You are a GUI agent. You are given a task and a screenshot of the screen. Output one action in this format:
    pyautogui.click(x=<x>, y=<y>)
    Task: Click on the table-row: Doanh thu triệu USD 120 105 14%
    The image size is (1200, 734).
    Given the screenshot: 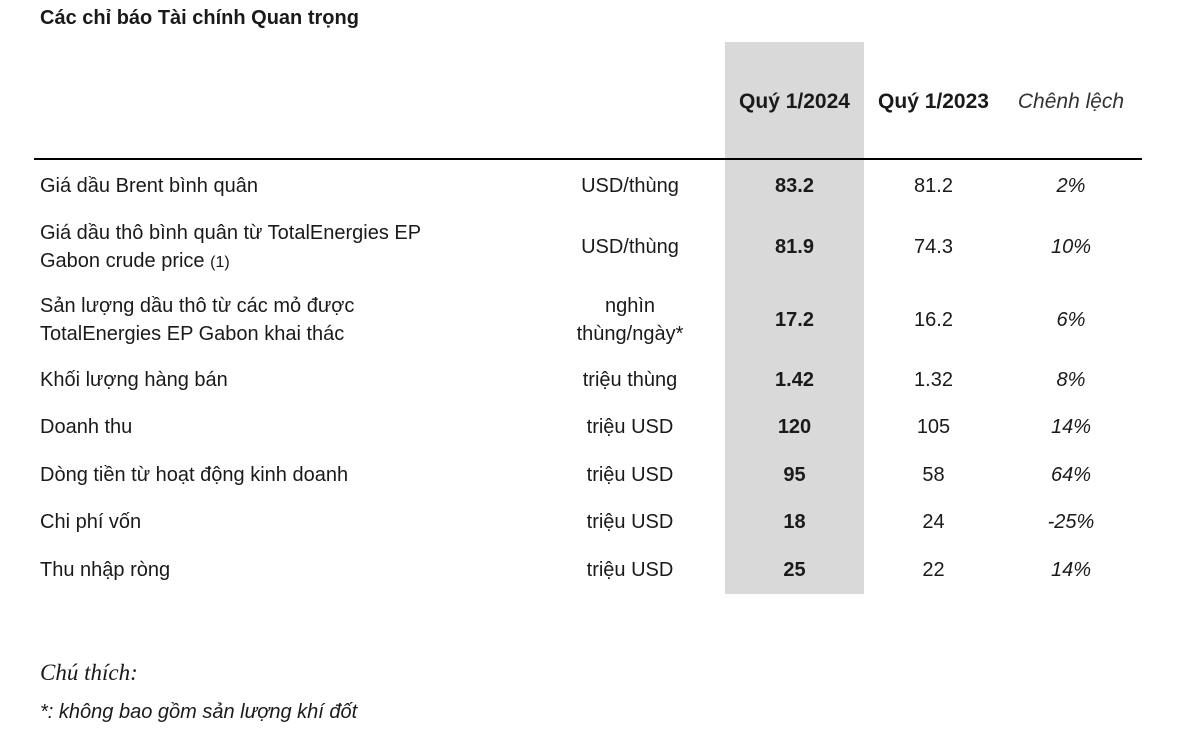 What is the action you would take?
    pyautogui.click(x=600, y=427)
    